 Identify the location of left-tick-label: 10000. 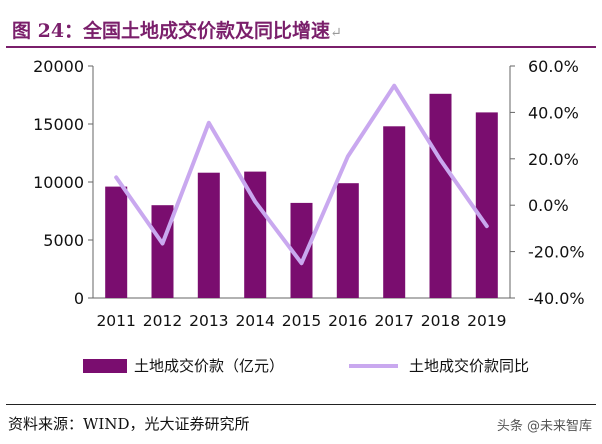
(58, 182).